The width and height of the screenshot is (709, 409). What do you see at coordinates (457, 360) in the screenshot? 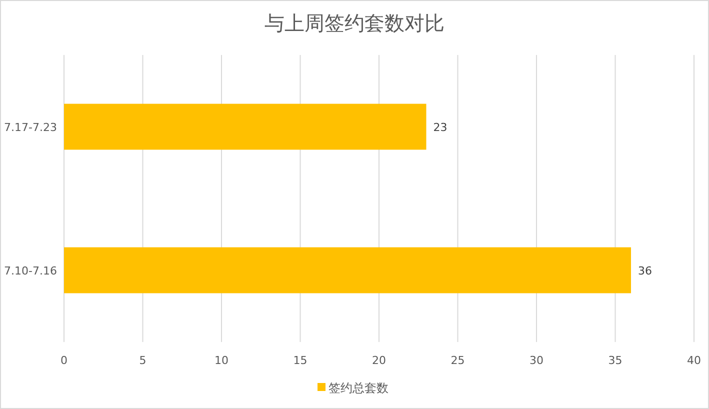
I see `x-tick-label: 25` at bounding box center [457, 360].